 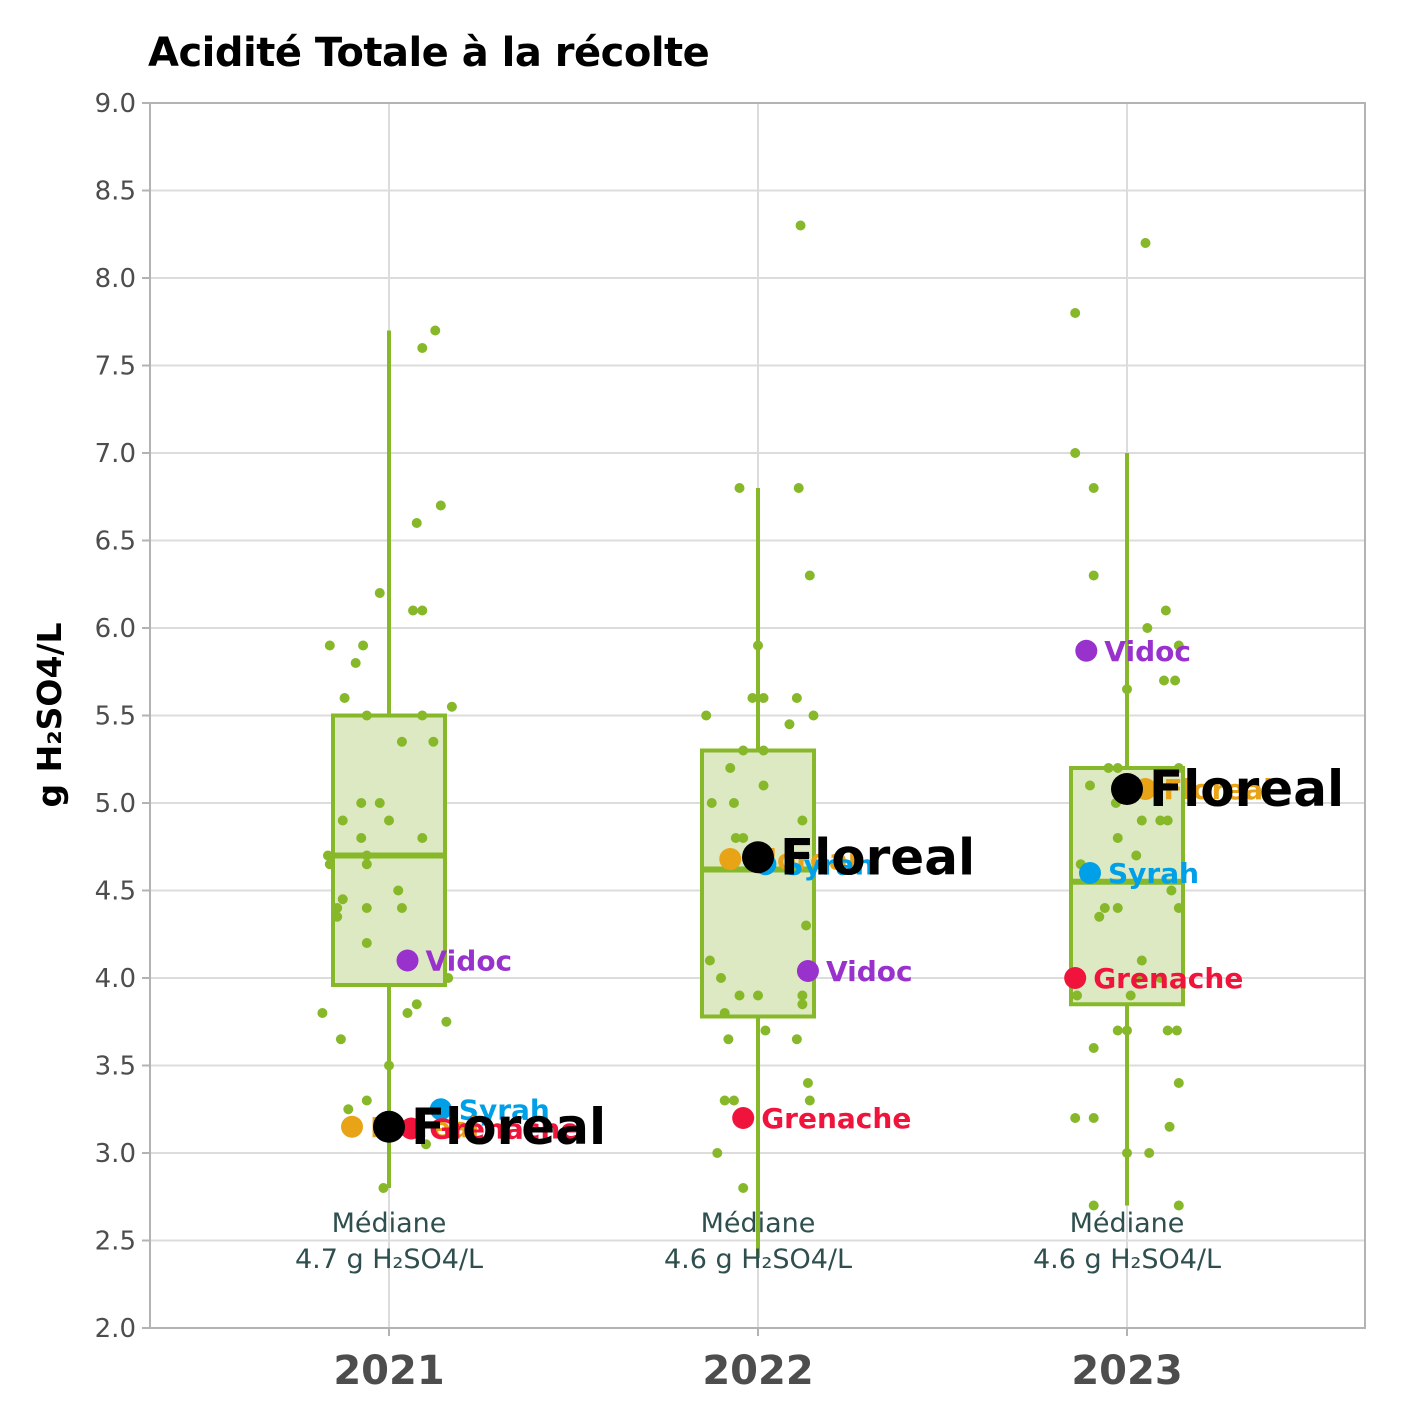 I want to click on median-label-value: 4.7 g H₂SO4/L, so click(x=389, y=1259).